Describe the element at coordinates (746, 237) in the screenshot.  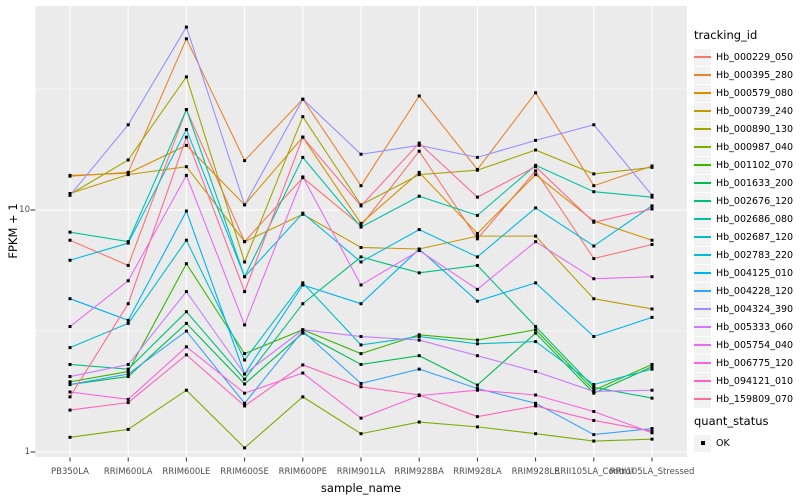
I see `legend-item-Hb_002687_120: Hb_002687_120` at that location.